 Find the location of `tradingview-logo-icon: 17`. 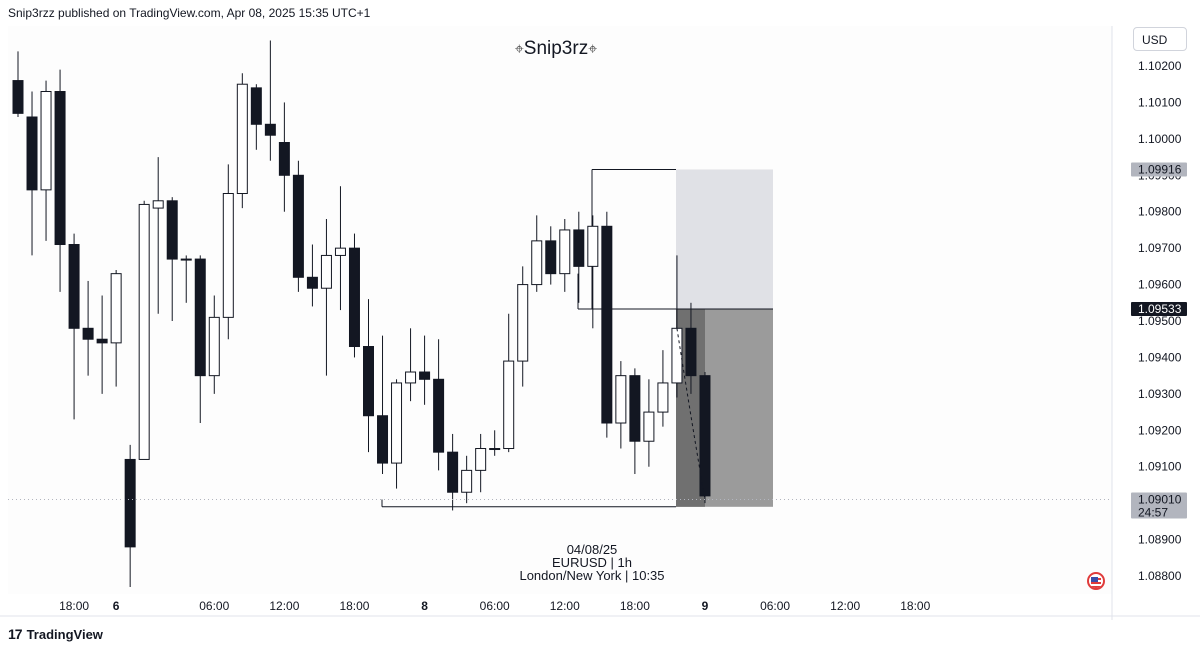

tradingview-logo-icon: 17 is located at coordinates (15, 634).